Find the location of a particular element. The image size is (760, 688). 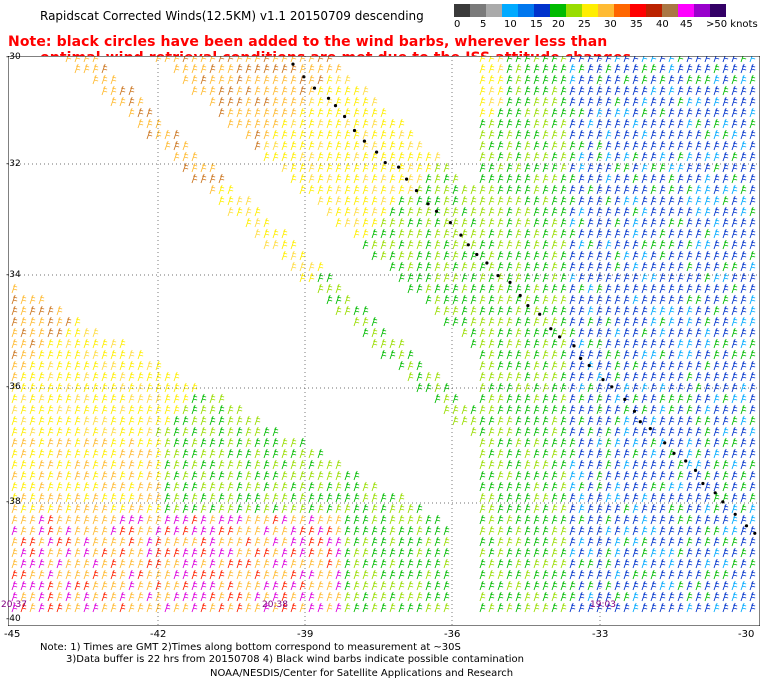

x-tick-label: -39 is located at coordinates (305, 634).